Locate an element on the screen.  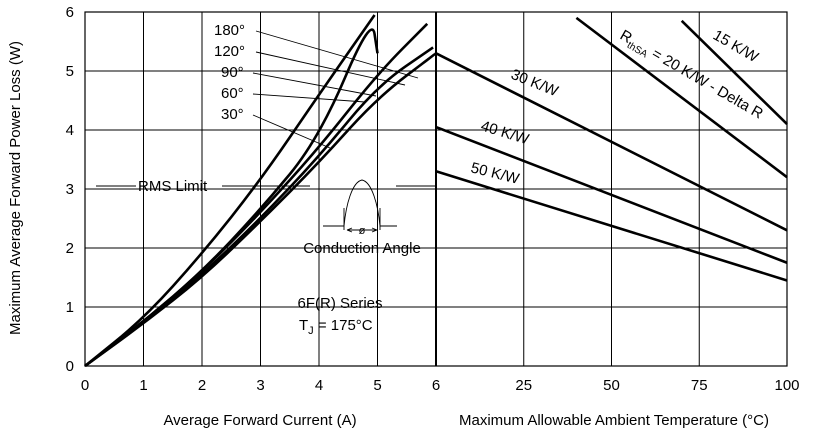
x-tick-label-right: 50 is located at coordinates (611, 385).